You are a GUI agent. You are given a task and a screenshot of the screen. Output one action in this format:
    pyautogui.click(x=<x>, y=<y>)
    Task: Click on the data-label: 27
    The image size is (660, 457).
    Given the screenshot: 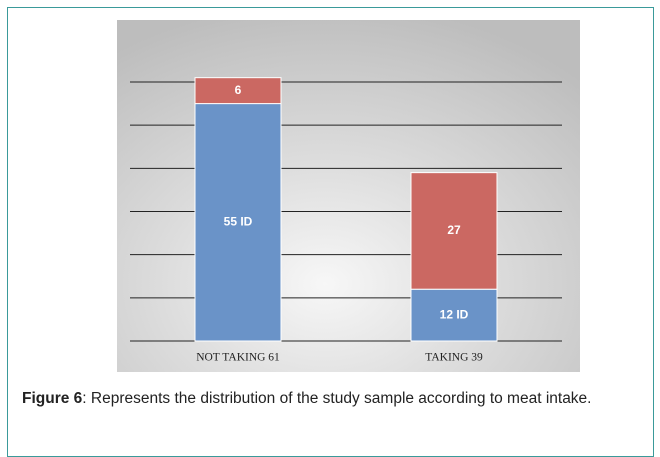 What is the action you would take?
    pyautogui.click(x=454, y=230)
    